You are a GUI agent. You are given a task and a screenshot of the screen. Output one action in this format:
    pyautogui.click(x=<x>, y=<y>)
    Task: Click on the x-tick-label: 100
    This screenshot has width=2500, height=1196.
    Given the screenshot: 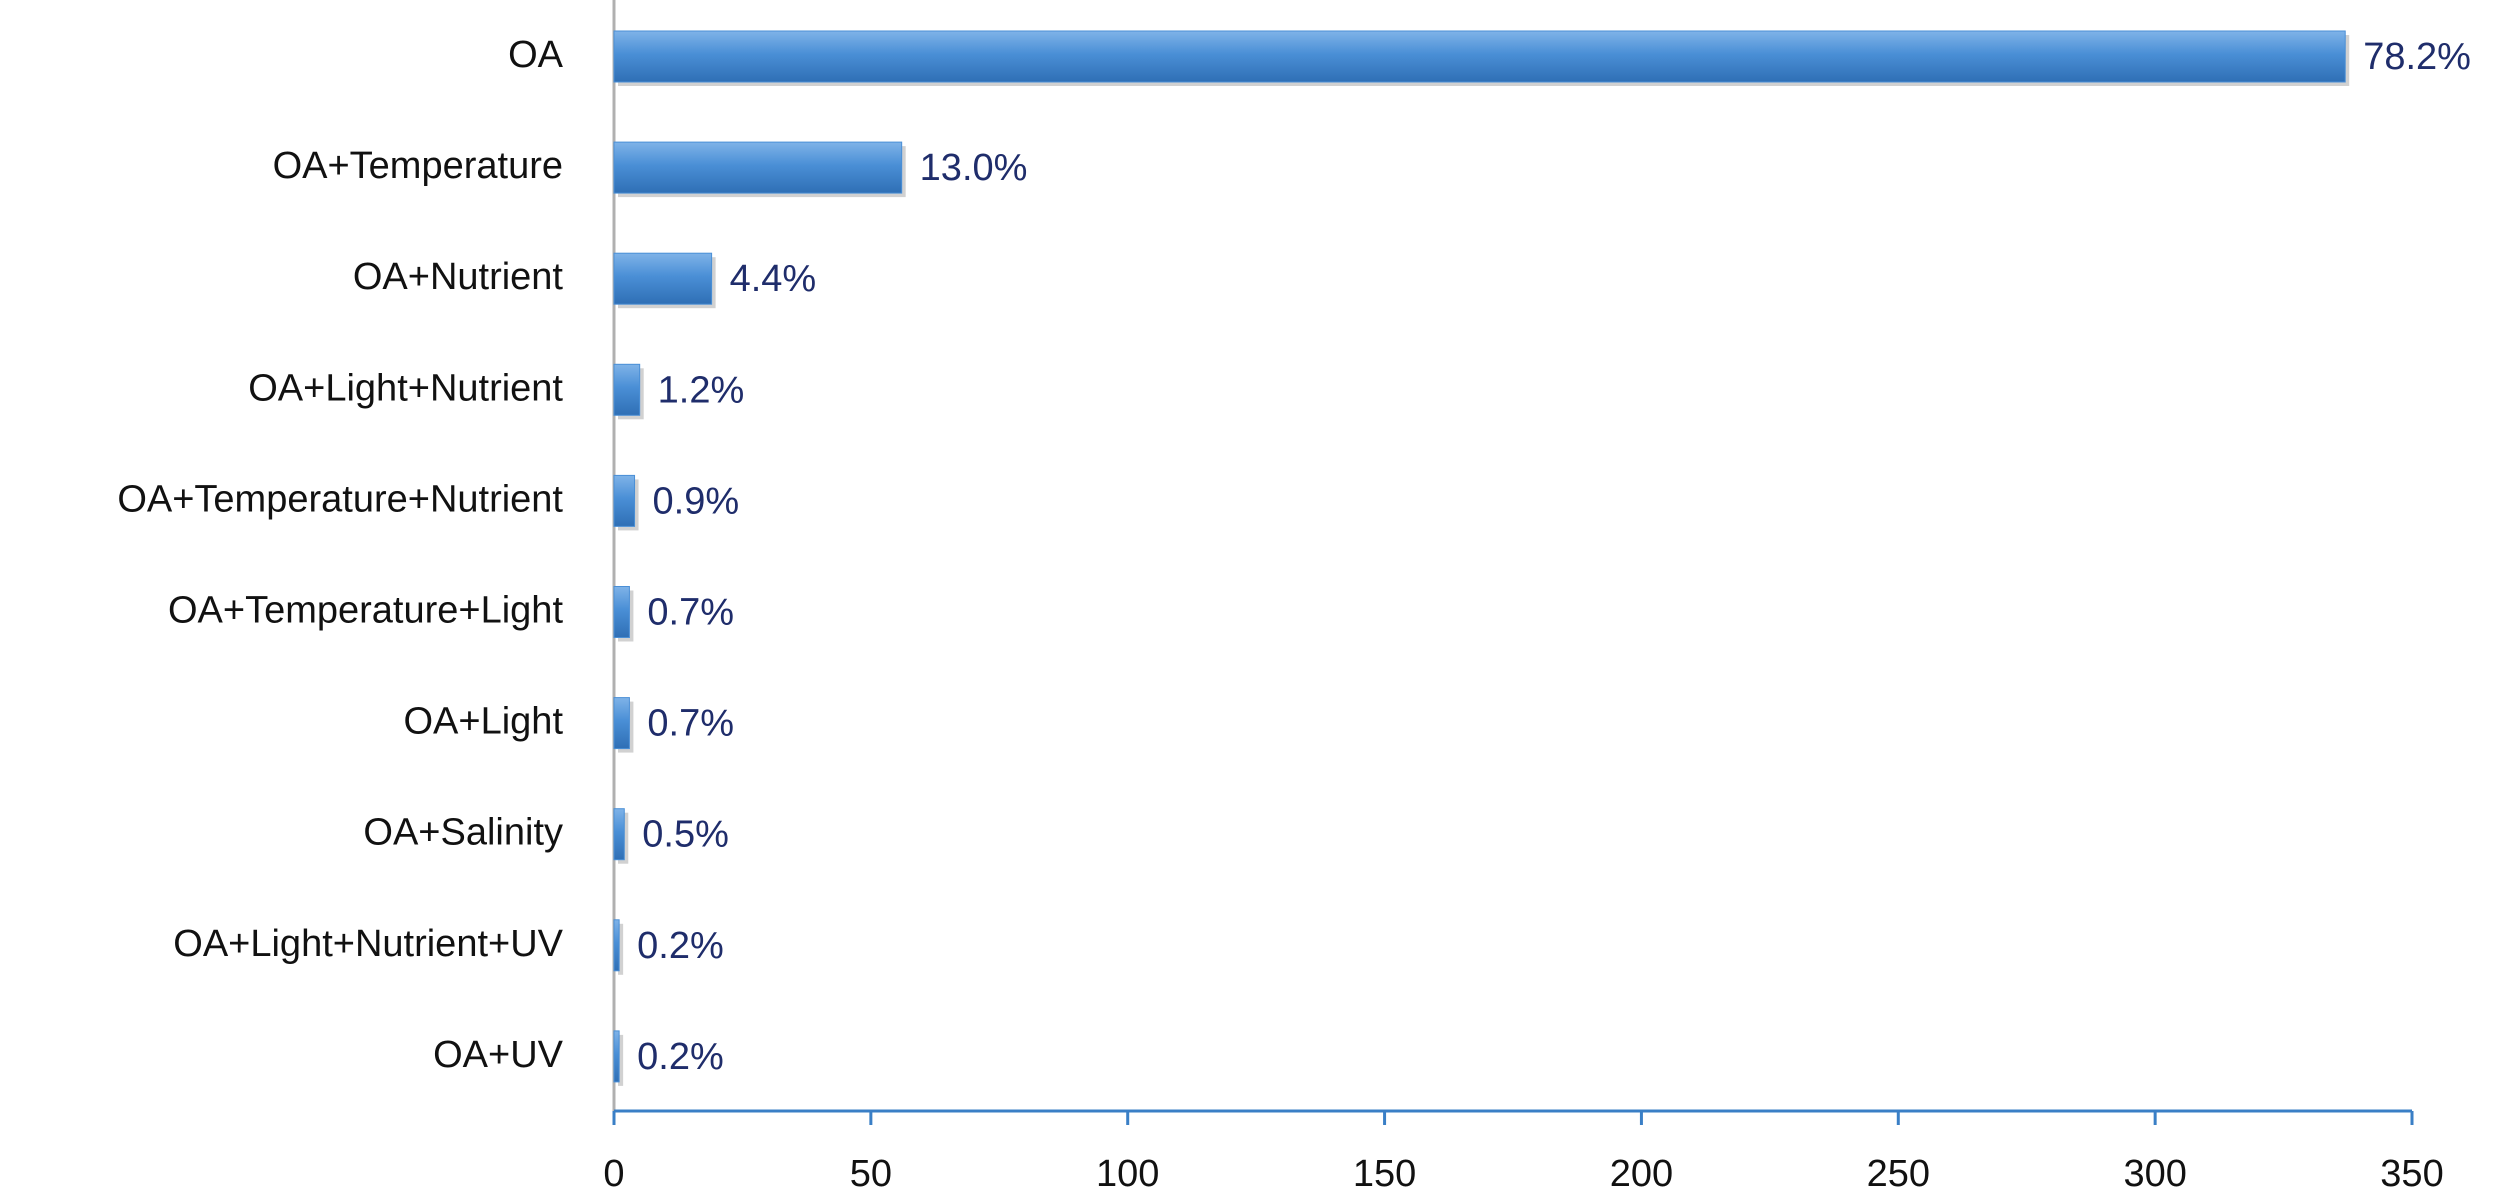 What is the action you would take?
    pyautogui.click(x=1127, y=1174)
    